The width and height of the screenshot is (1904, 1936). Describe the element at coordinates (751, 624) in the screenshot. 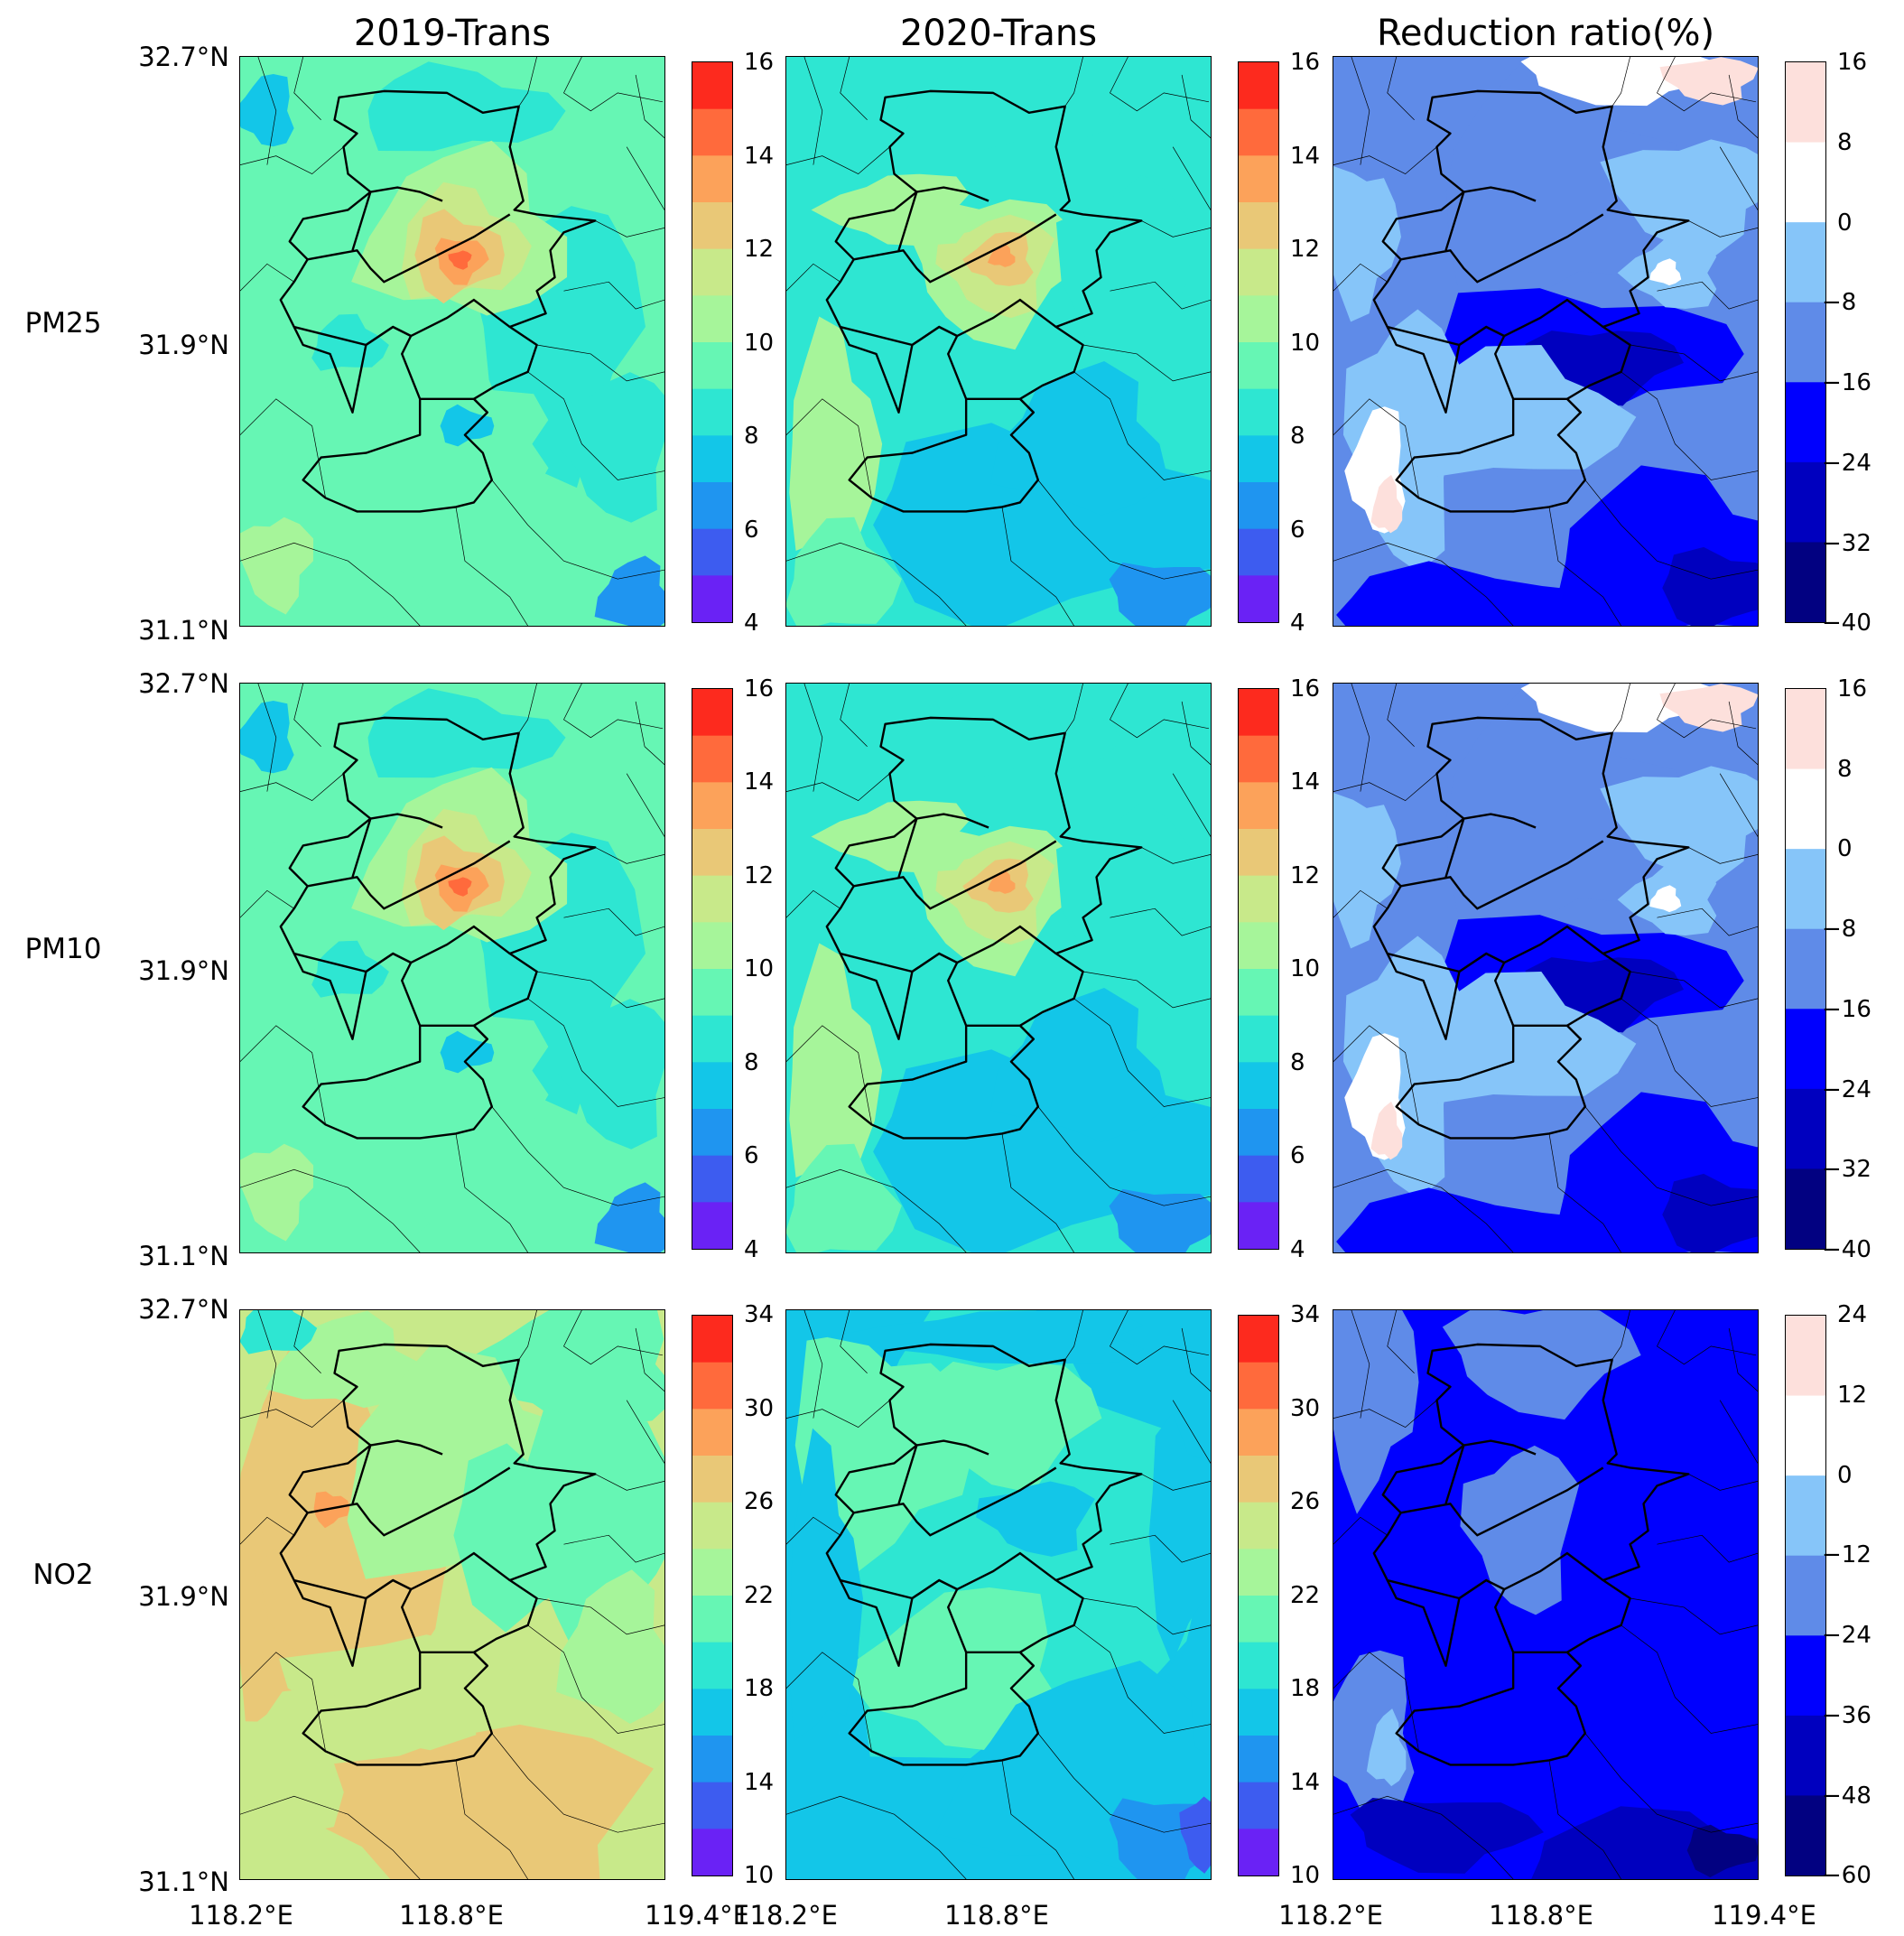

I see `cbar-tick: 4` at that location.